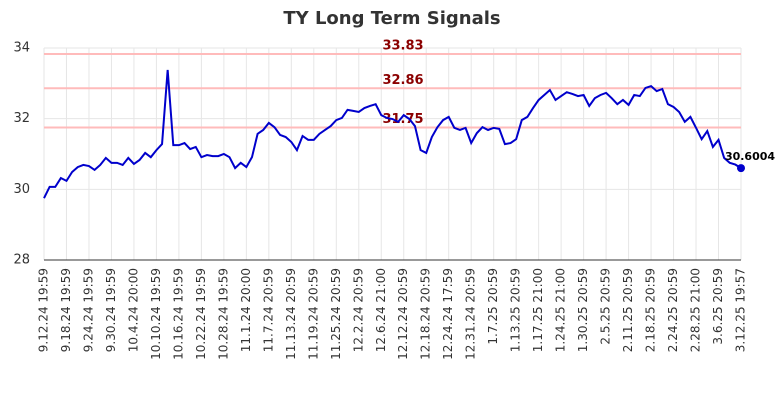  Describe the element at coordinates (246, 310) in the screenshot. I see `x-tick-label: 11.1.24 20:00` at that location.